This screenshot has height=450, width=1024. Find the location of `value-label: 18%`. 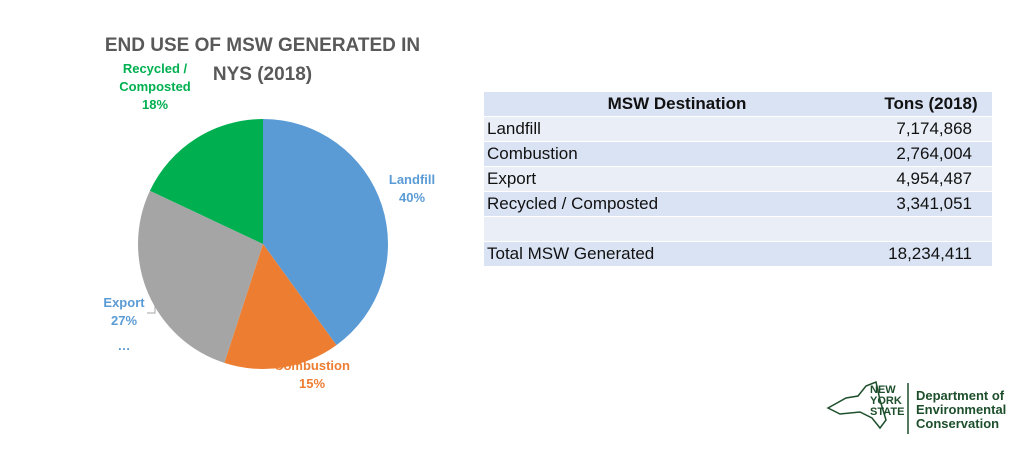

value-label: 18% is located at coordinates (155, 104).